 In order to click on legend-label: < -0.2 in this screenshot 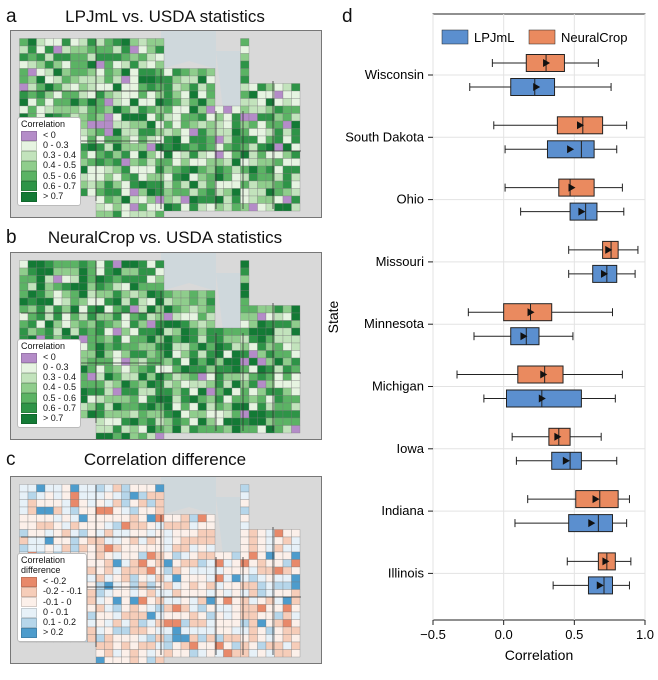, I will do `click(55, 581)`.